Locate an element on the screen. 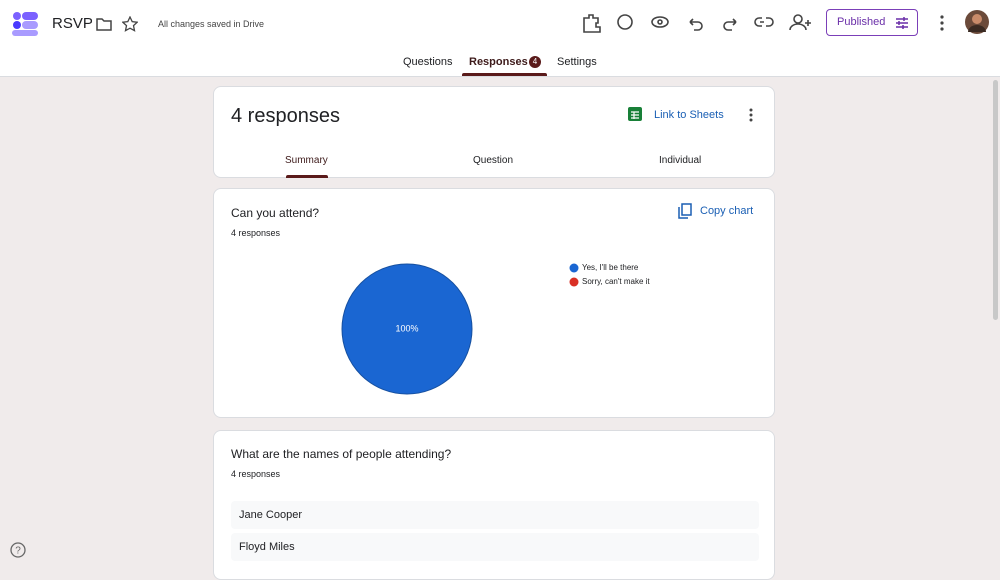 This screenshot has height=580, width=1000. form-title: RSVP is located at coordinates (72, 23).